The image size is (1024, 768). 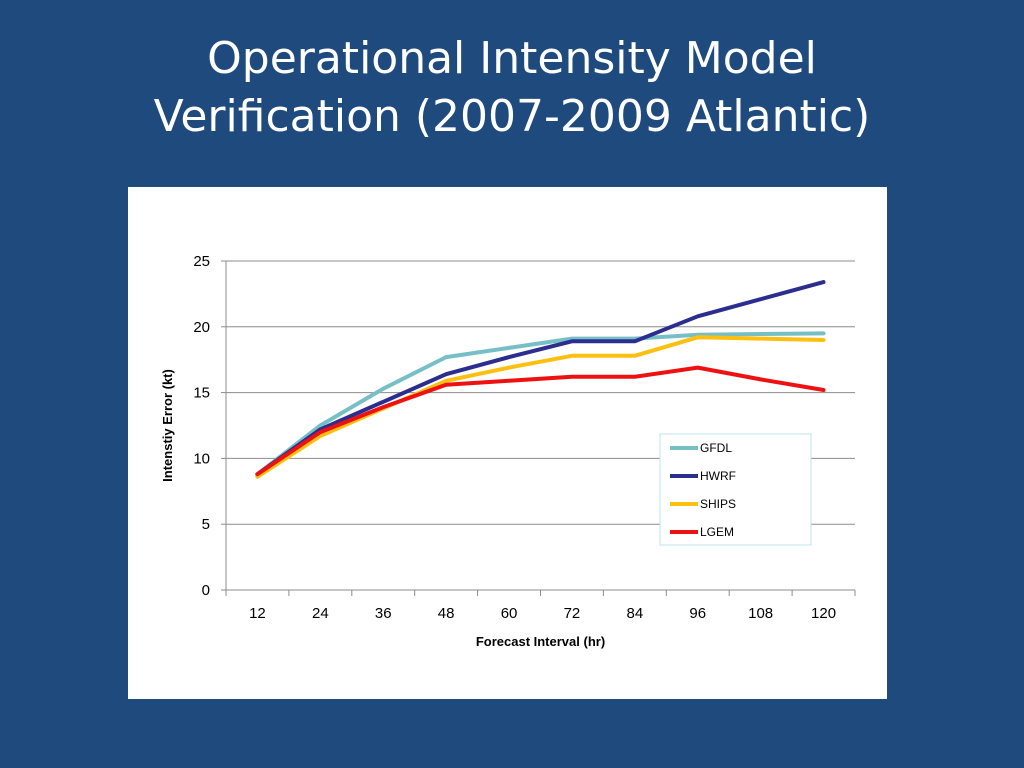 I want to click on x-tick-label: 12, so click(x=257, y=613).